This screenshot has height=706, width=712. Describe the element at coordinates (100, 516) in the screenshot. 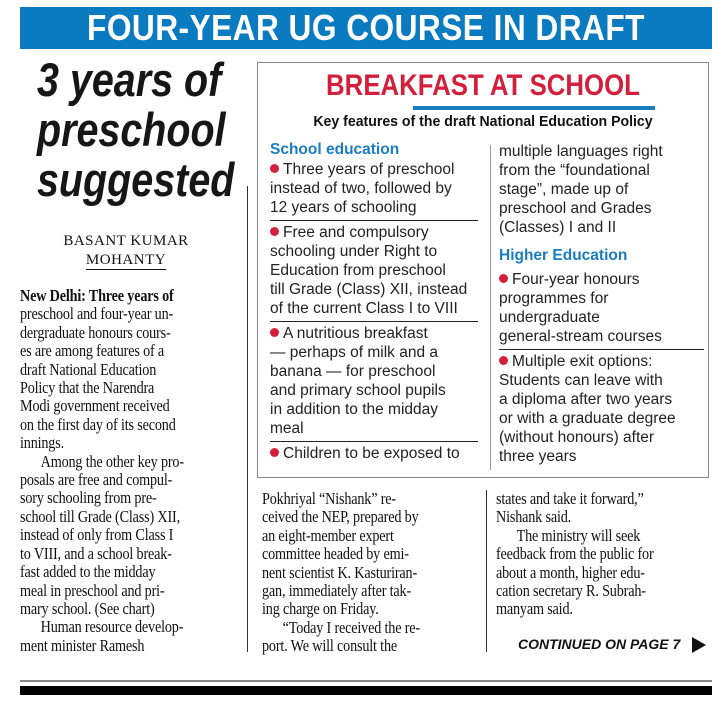

I see `story-line: school till Grade (Class) XII,` at that location.